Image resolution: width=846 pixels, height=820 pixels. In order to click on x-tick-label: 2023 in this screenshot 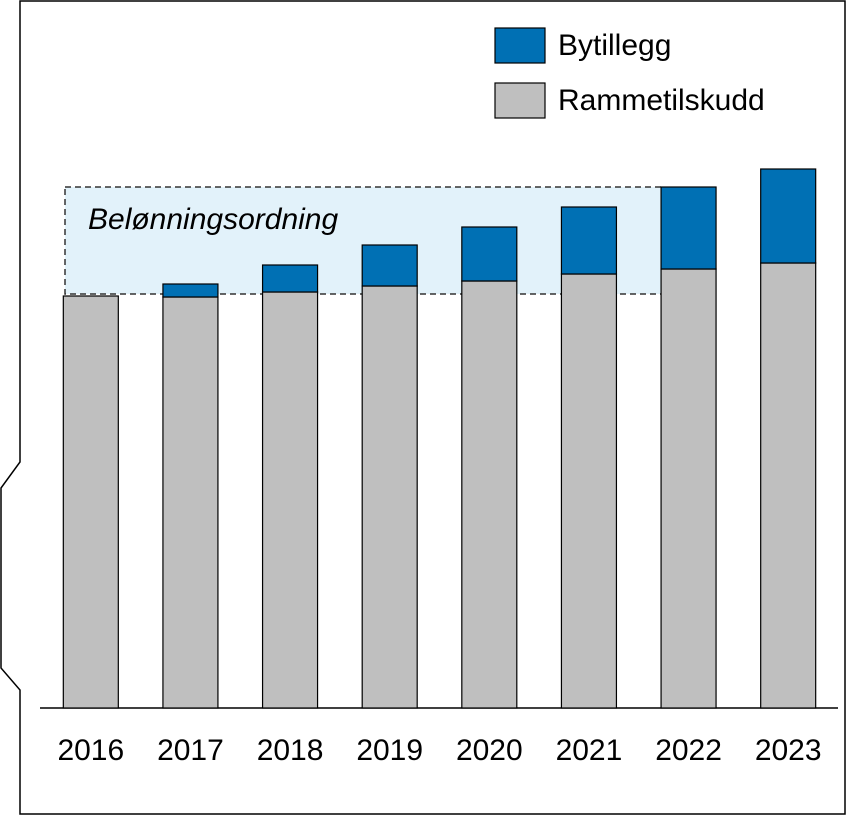, I will do `click(788, 750)`.